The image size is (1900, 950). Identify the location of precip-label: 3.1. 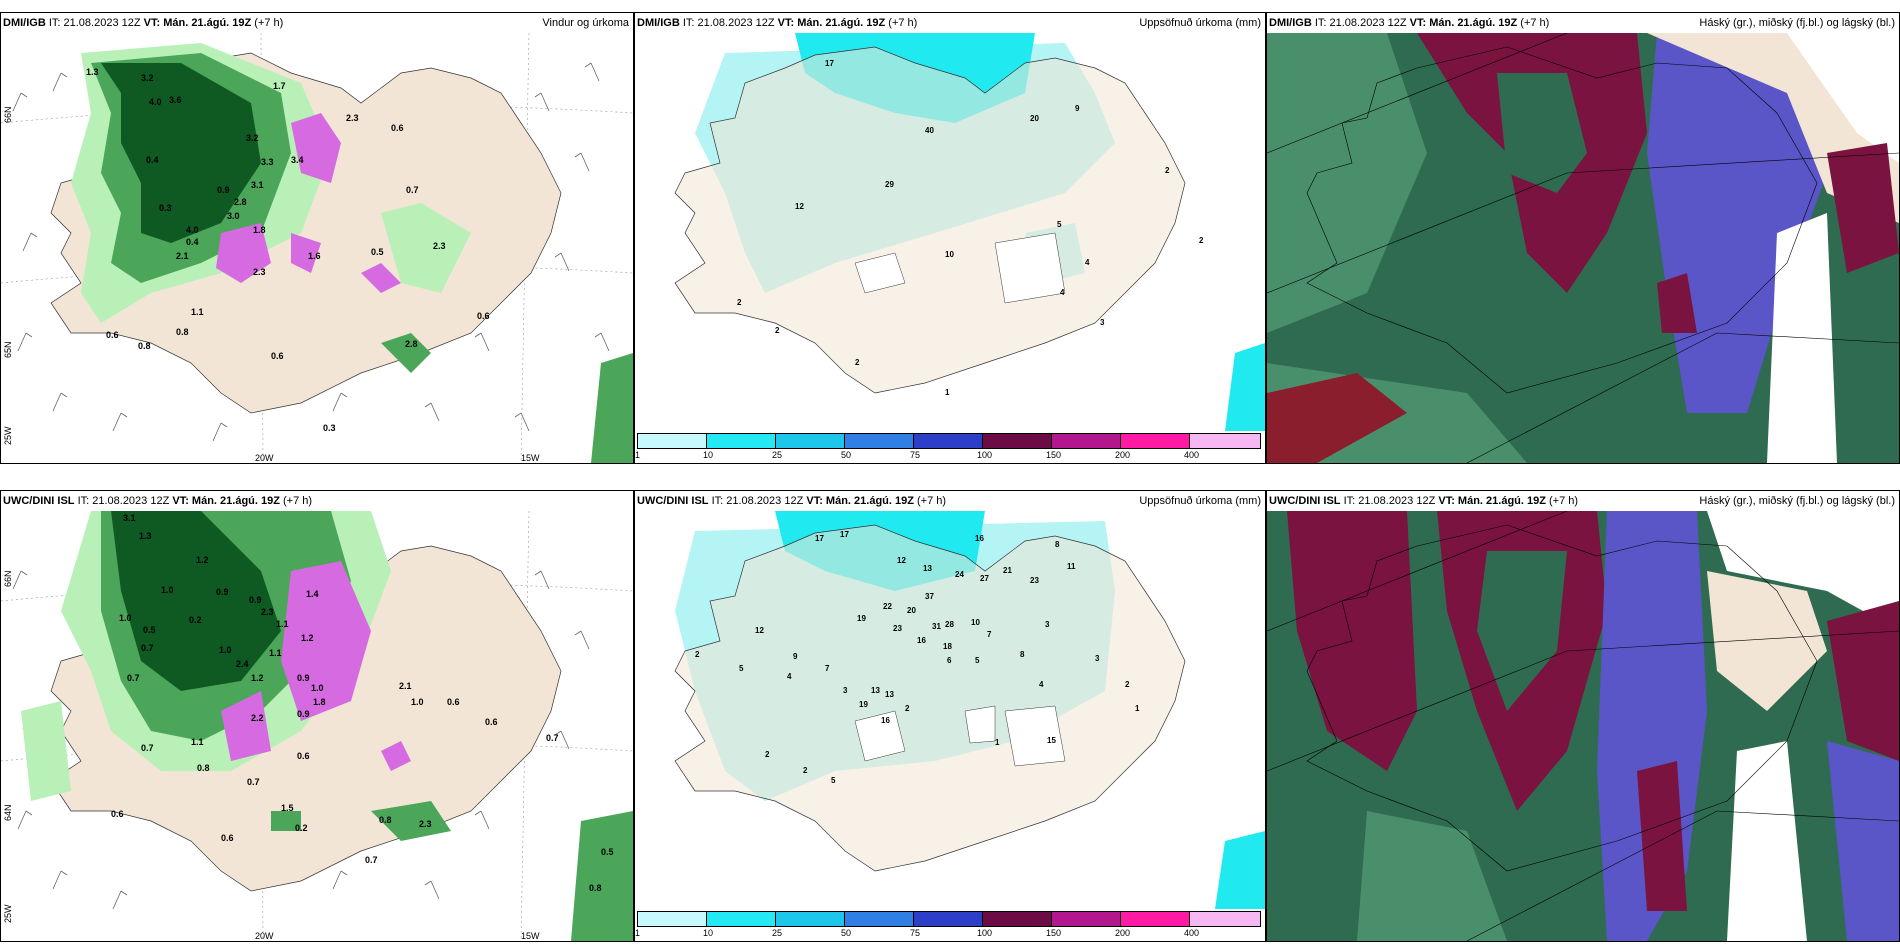
(257, 185).